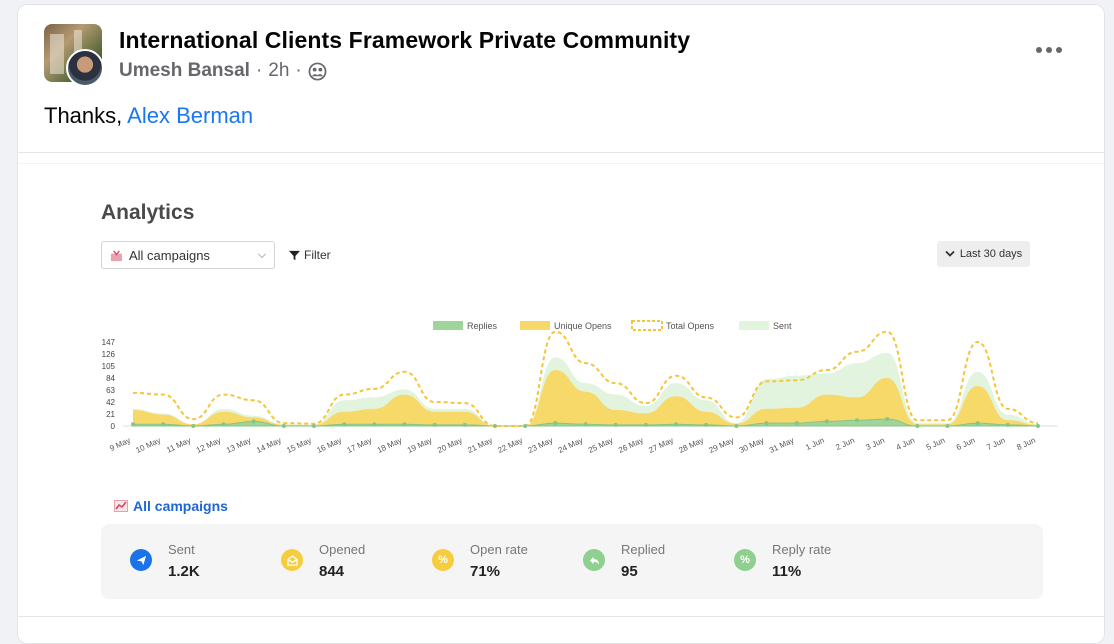 This screenshot has height=644, width=1114. Describe the element at coordinates (323, 561) in the screenshot. I see `stat-opened: Opened 844` at that location.